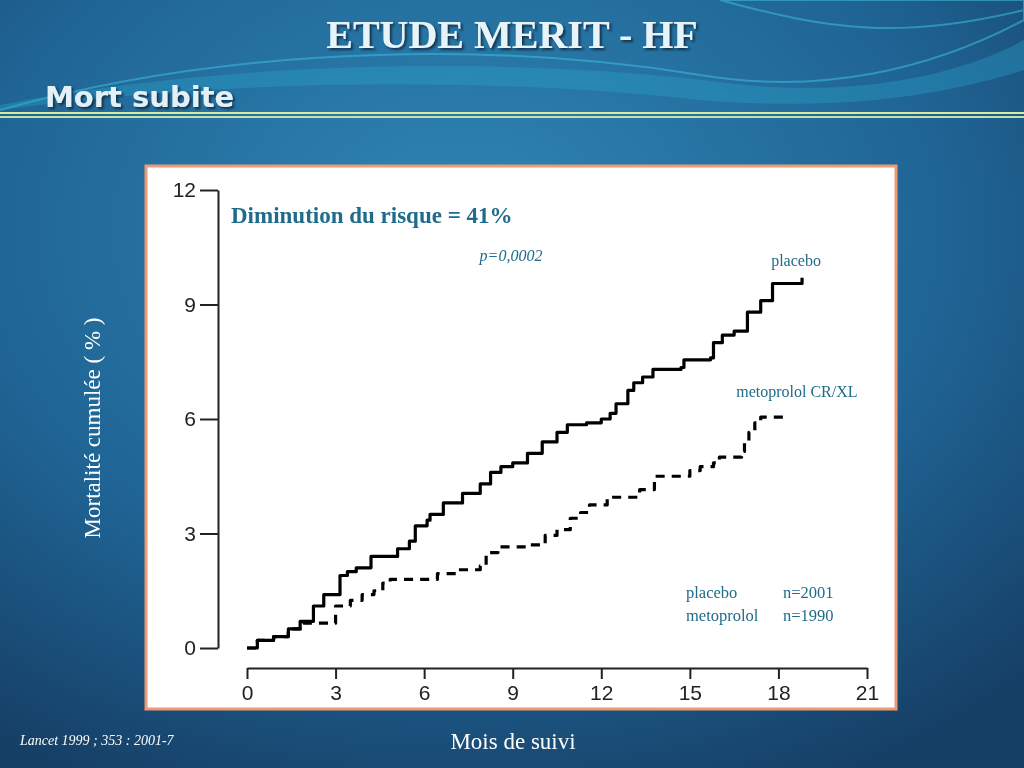 The width and height of the screenshot is (1024, 768). Describe the element at coordinates (513, 741) in the screenshot. I see `x-axis-title: Mois de suivi` at that location.